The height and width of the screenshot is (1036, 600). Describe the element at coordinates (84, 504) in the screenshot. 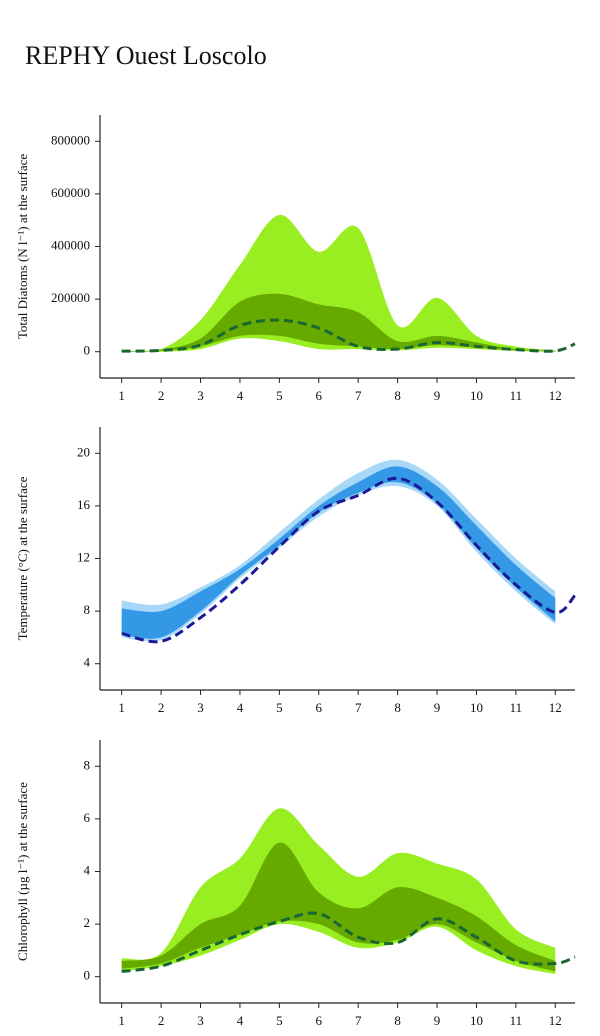

I see `y-tick-label: 16` at that location.